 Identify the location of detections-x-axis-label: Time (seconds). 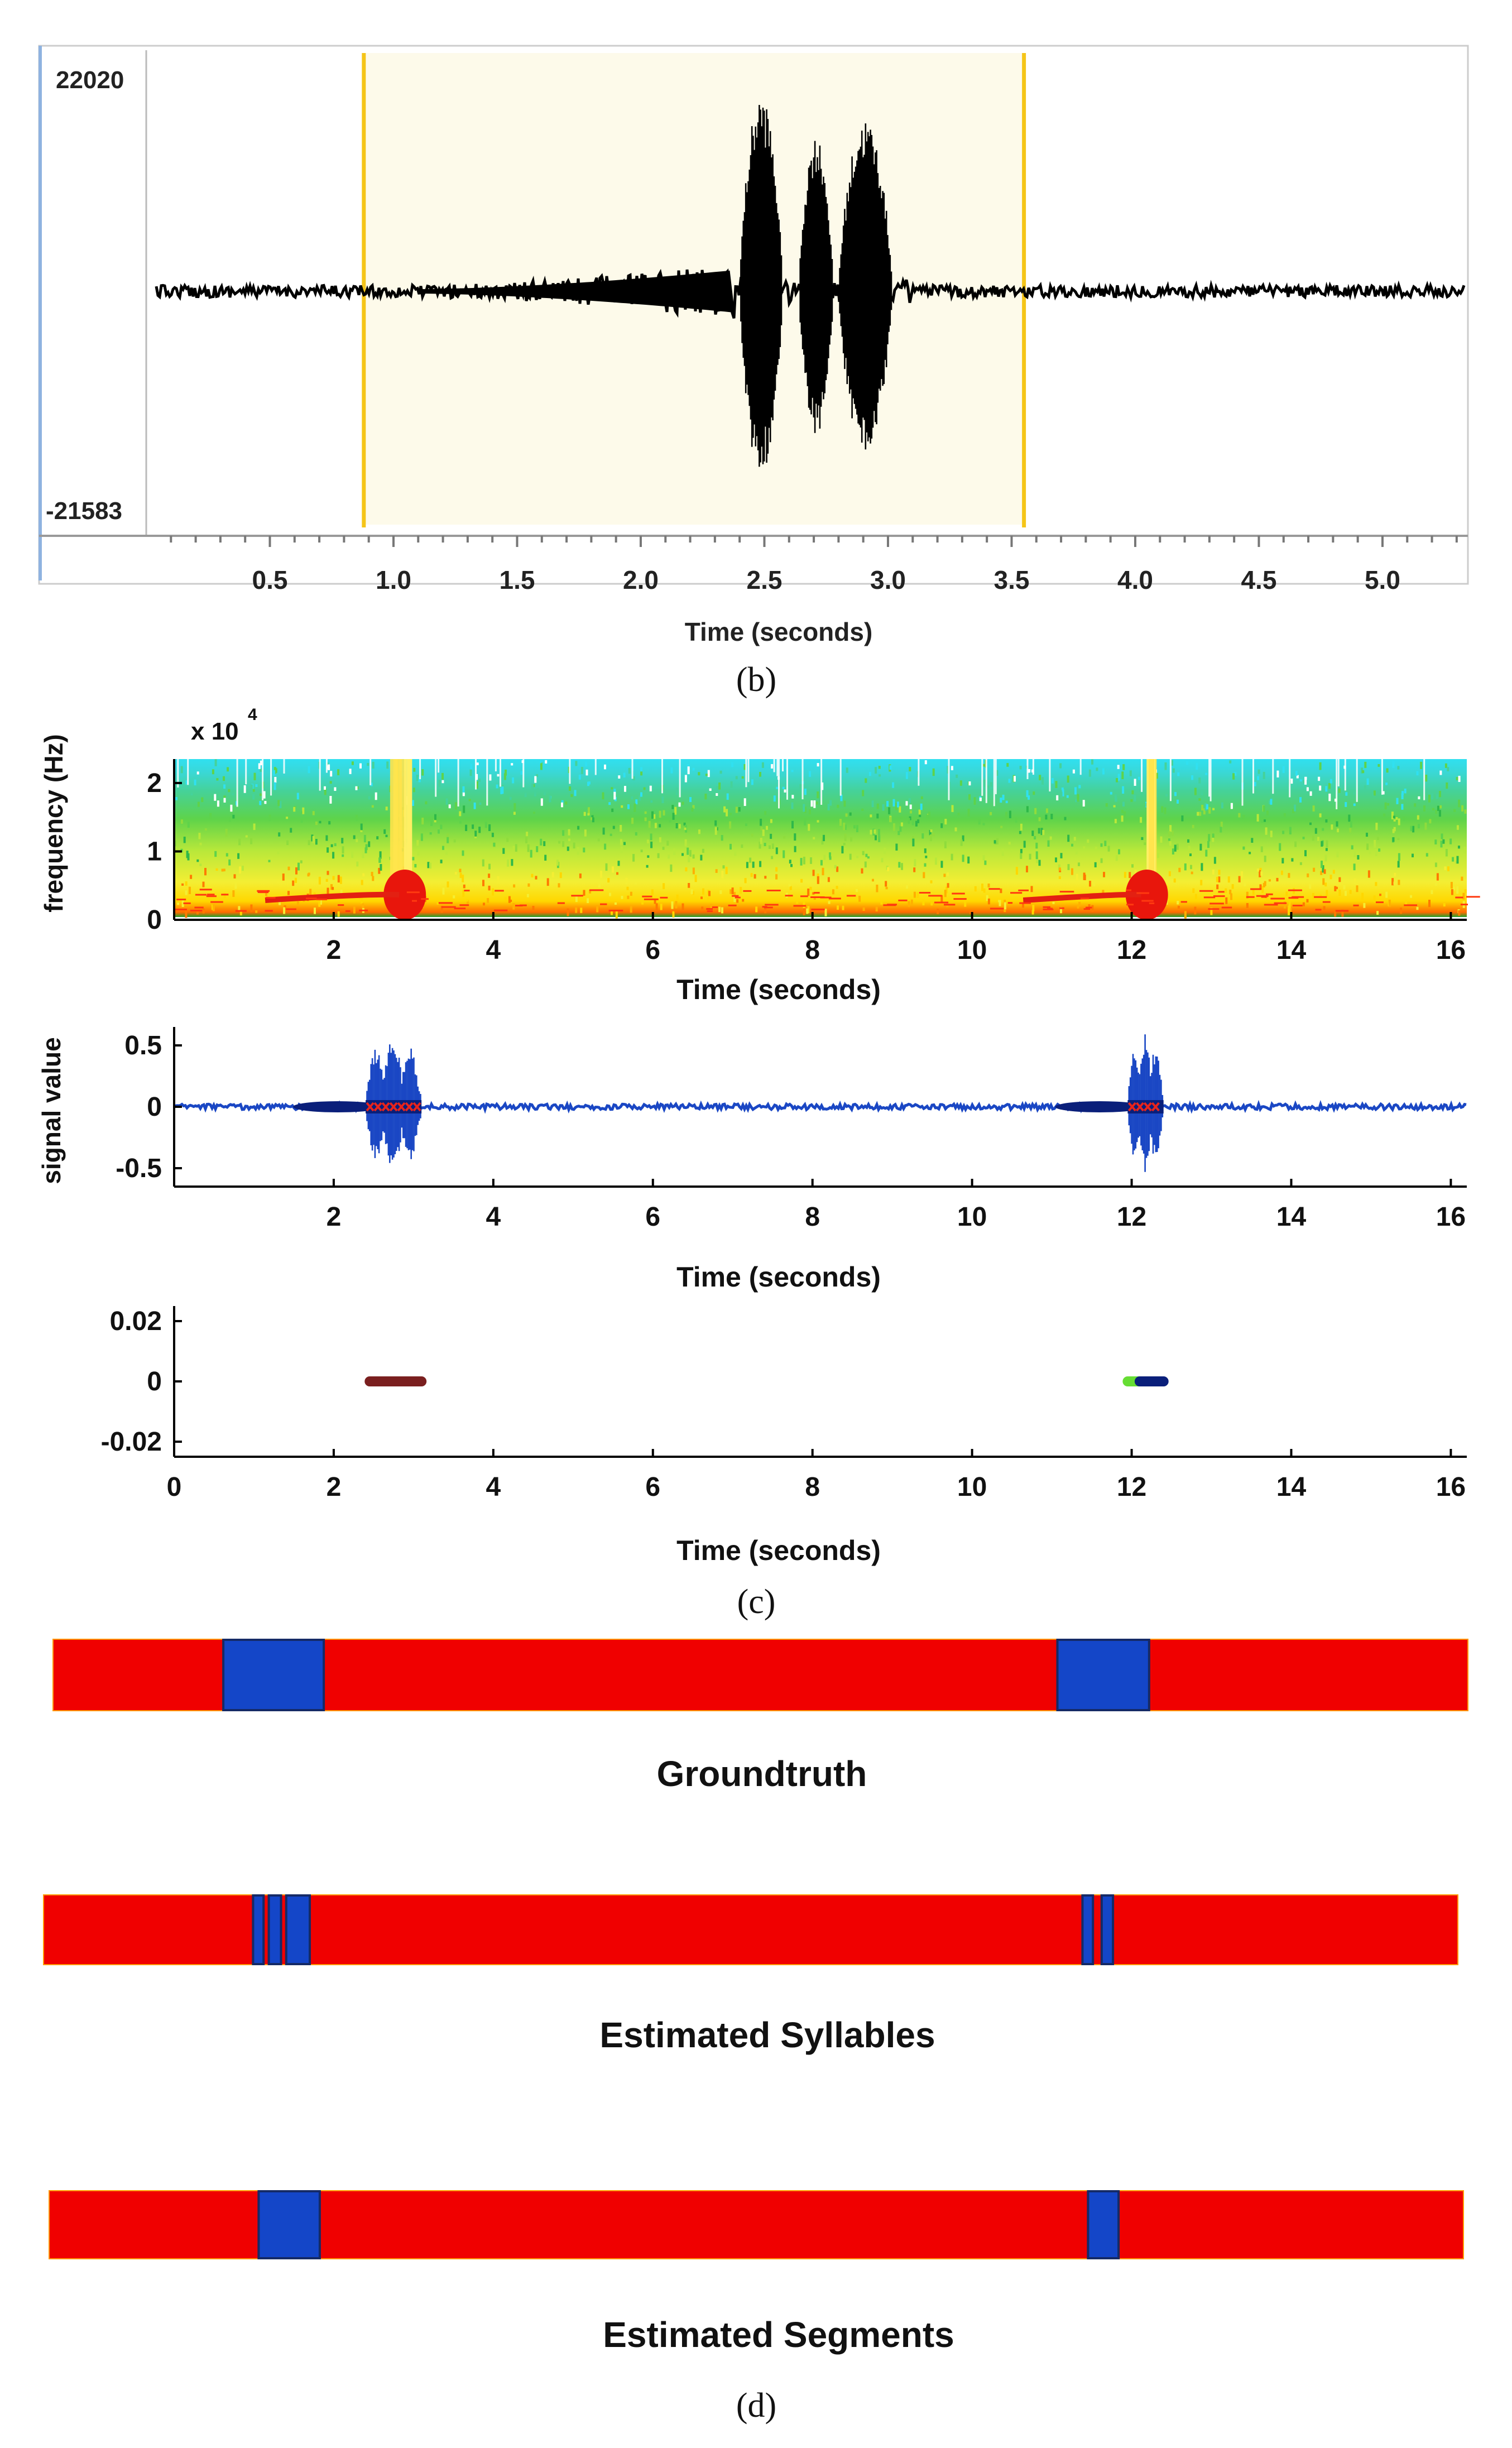
(778, 1551).